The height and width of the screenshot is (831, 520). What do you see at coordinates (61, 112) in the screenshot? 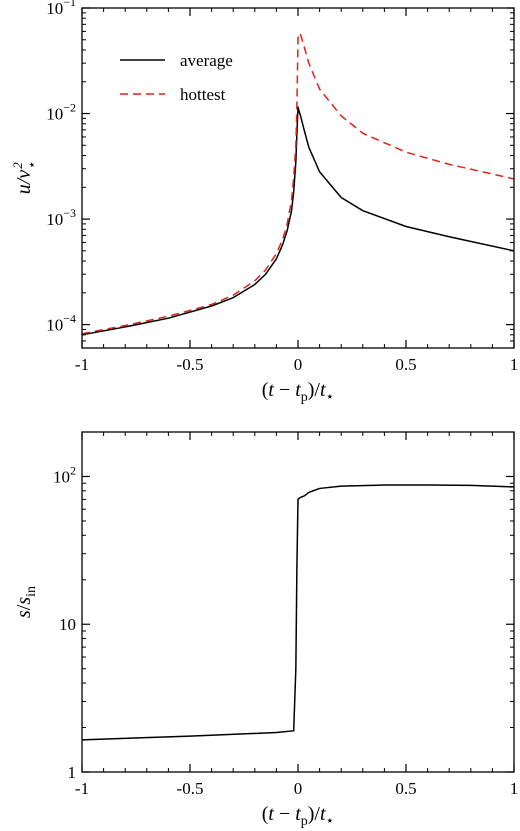
I see `top-y-tick-label: 10⁻²` at bounding box center [61, 112].